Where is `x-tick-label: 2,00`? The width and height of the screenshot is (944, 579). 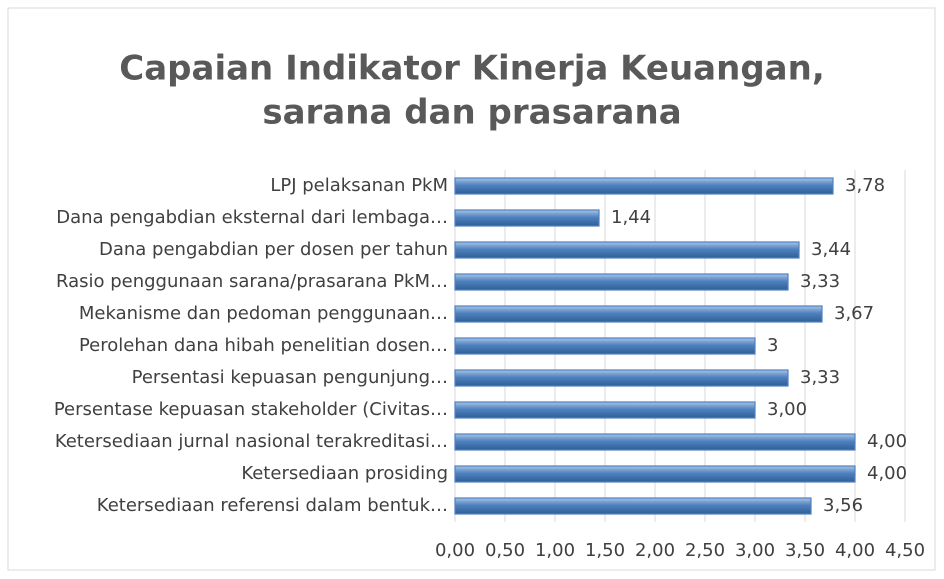 x-tick-label: 2,00 is located at coordinates (655, 550).